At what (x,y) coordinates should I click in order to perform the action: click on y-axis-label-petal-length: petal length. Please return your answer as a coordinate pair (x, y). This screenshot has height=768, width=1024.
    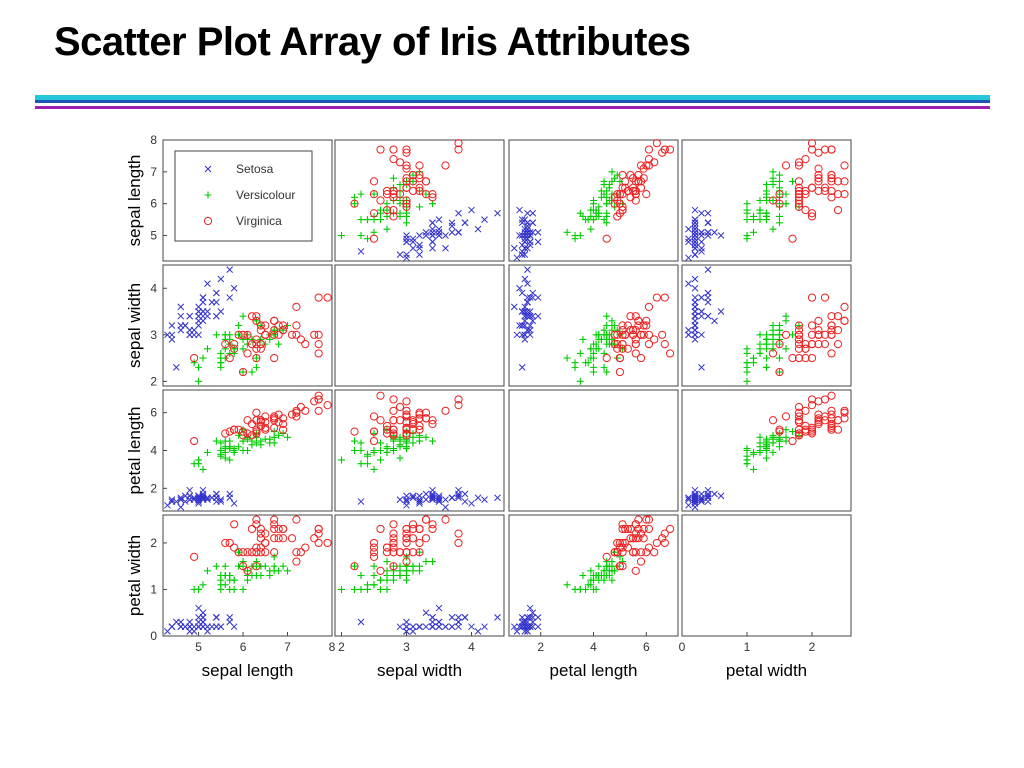
    Looking at the image, I should click on (134, 451).